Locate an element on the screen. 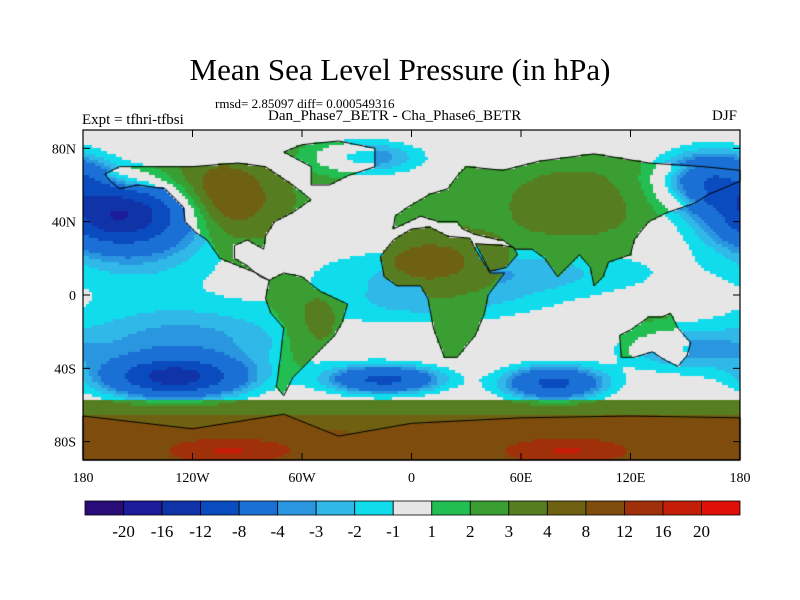 This screenshot has width=800, height=600. stats-line: rmsd= 2.85097 diff= 0.000549316 is located at coordinates (305, 103).